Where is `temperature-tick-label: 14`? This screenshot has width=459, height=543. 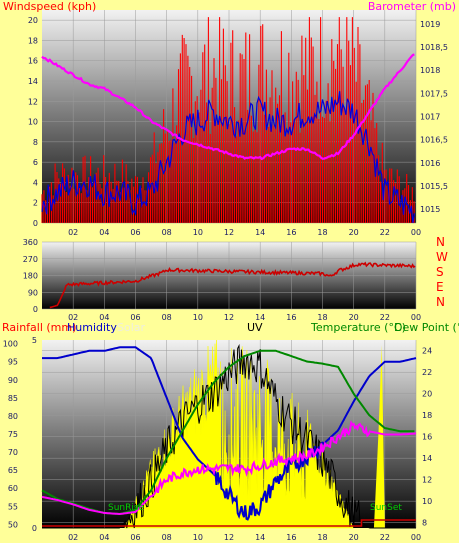 temperature-tick-label: 14 is located at coordinates (427, 458).